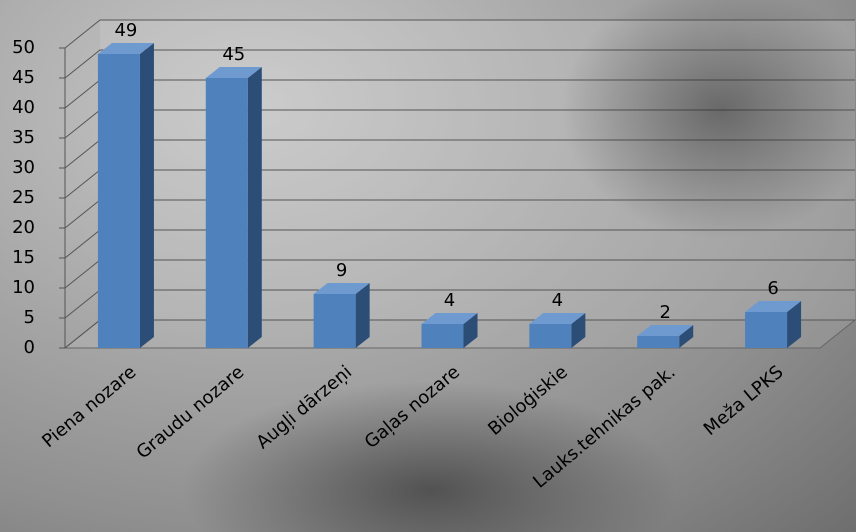  I want to click on y-tick-label: 50, so click(23, 47).